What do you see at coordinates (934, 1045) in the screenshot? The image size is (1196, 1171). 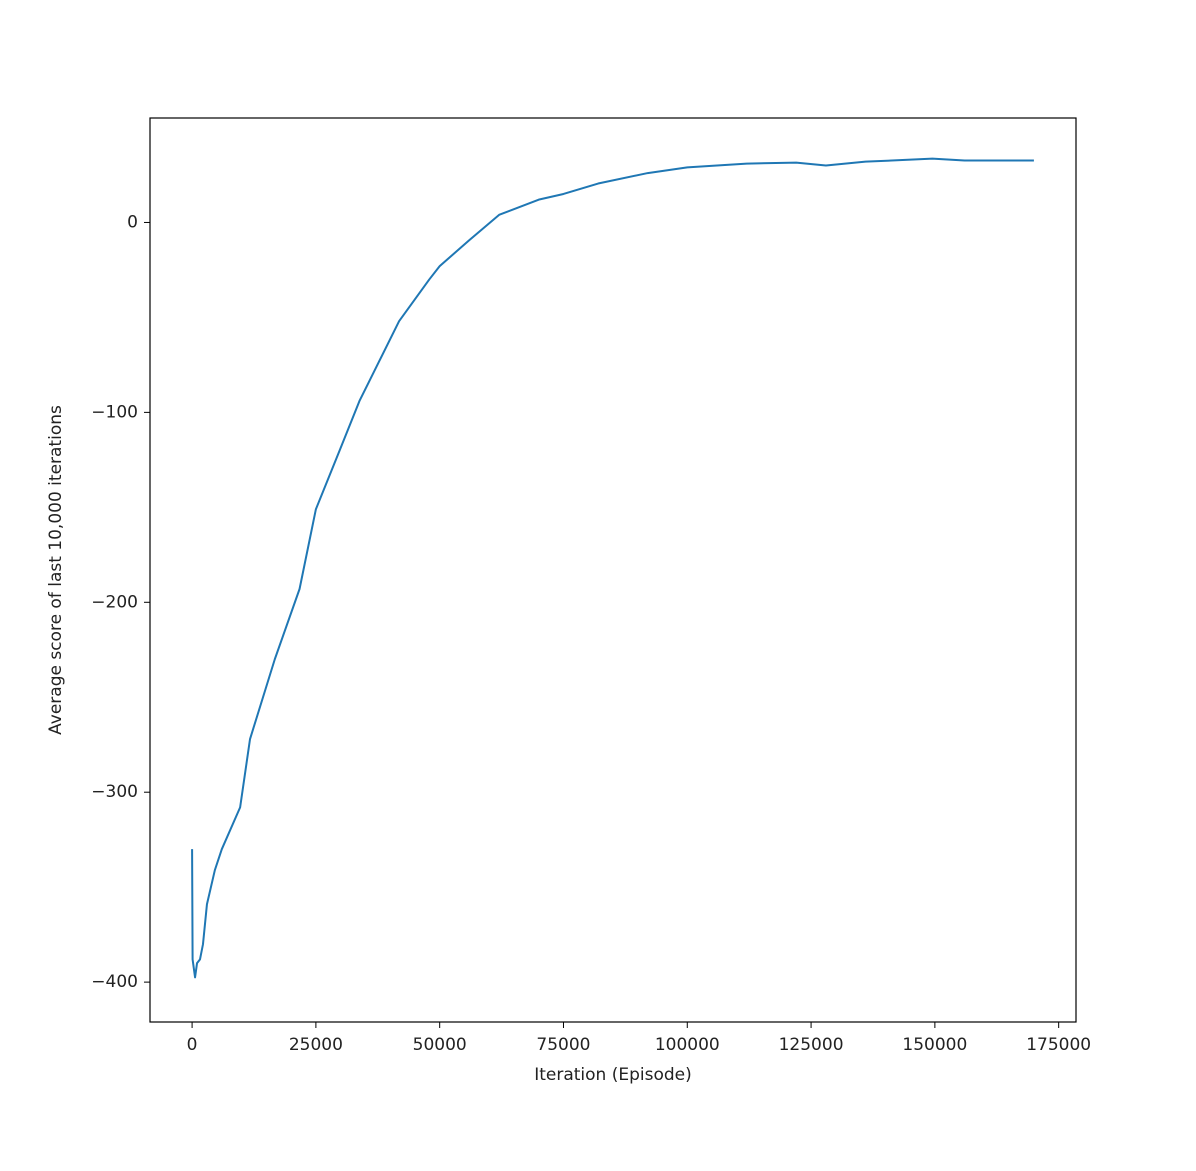 I see `x-tick-label: 150000` at bounding box center [934, 1045].